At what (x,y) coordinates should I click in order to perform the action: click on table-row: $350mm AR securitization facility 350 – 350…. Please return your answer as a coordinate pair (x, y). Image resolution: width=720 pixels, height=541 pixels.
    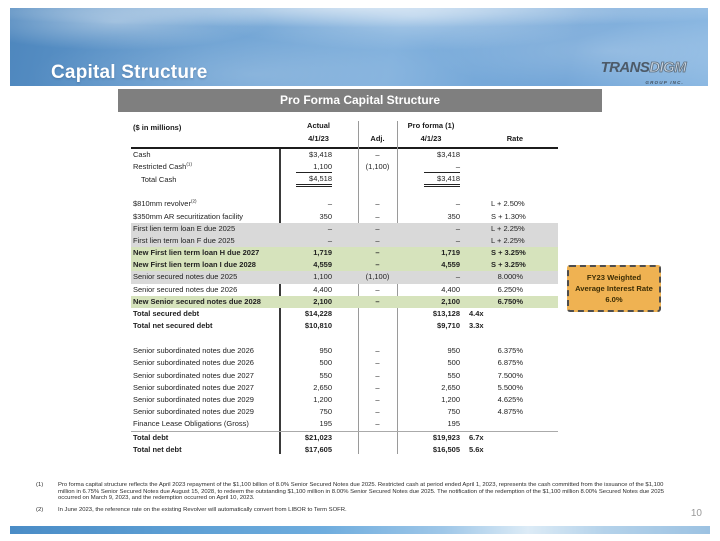
    Looking at the image, I should click on (344, 217).